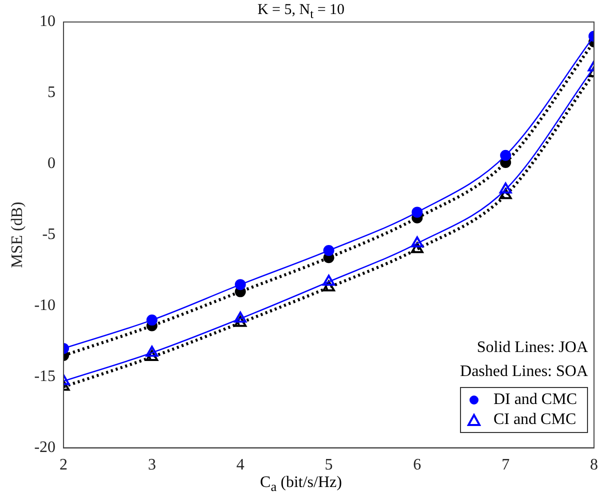 This screenshot has width=602, height=500. Describe the element at coordinates (524, 372) in the screenshot. I see `annotation: Dashed Lines: SOA` at that location.